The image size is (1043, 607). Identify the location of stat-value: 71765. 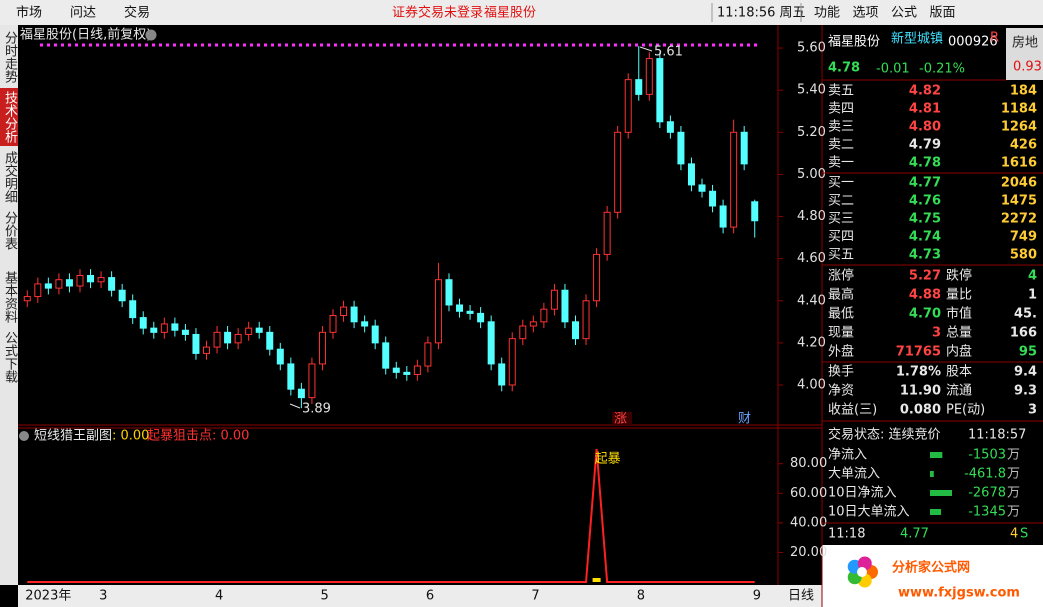
(918, 352).